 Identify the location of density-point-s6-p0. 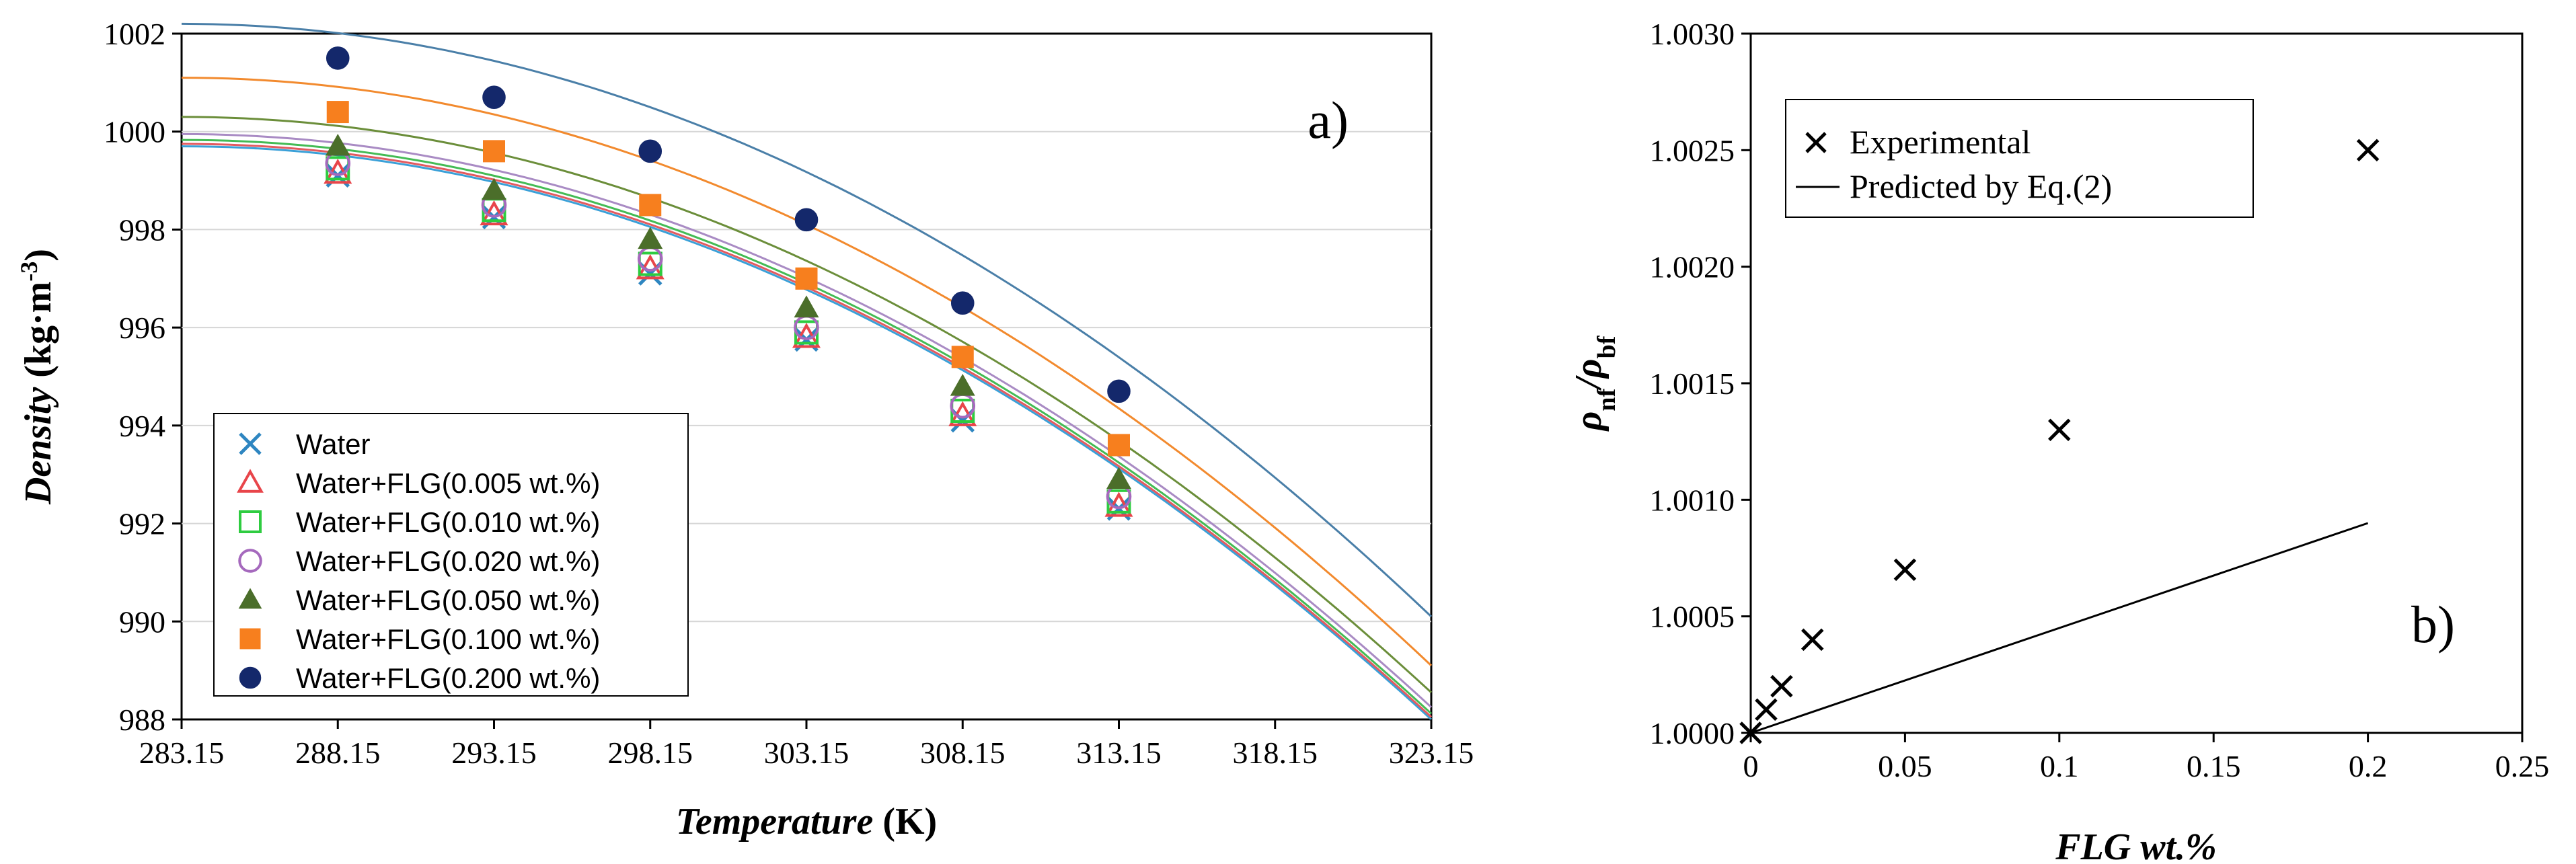
(338, 58).